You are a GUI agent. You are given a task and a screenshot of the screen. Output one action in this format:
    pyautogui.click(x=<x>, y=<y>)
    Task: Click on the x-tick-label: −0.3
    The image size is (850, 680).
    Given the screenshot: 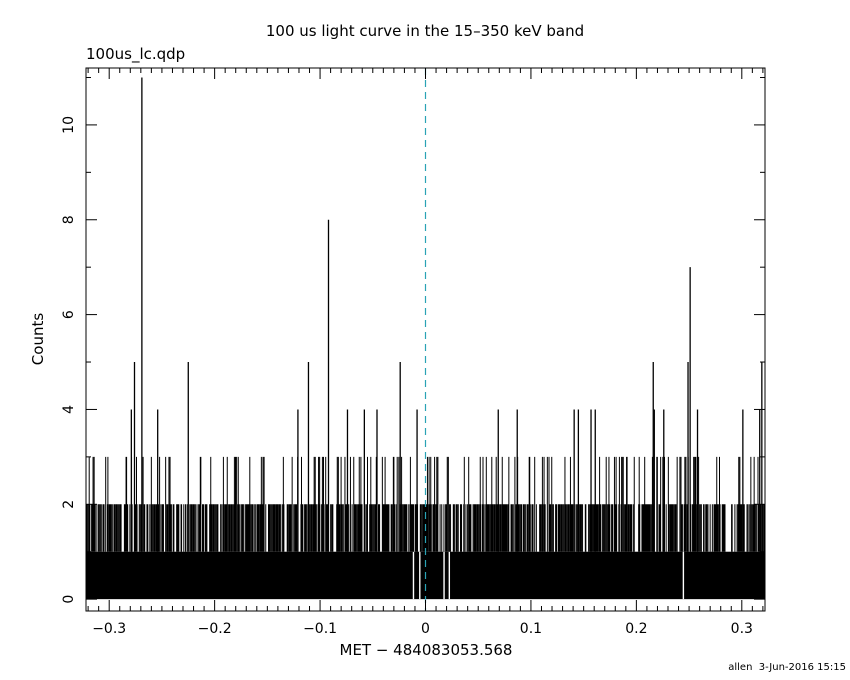 What is the action you would take?
    pyautogui.click(x=109, y=629)
    